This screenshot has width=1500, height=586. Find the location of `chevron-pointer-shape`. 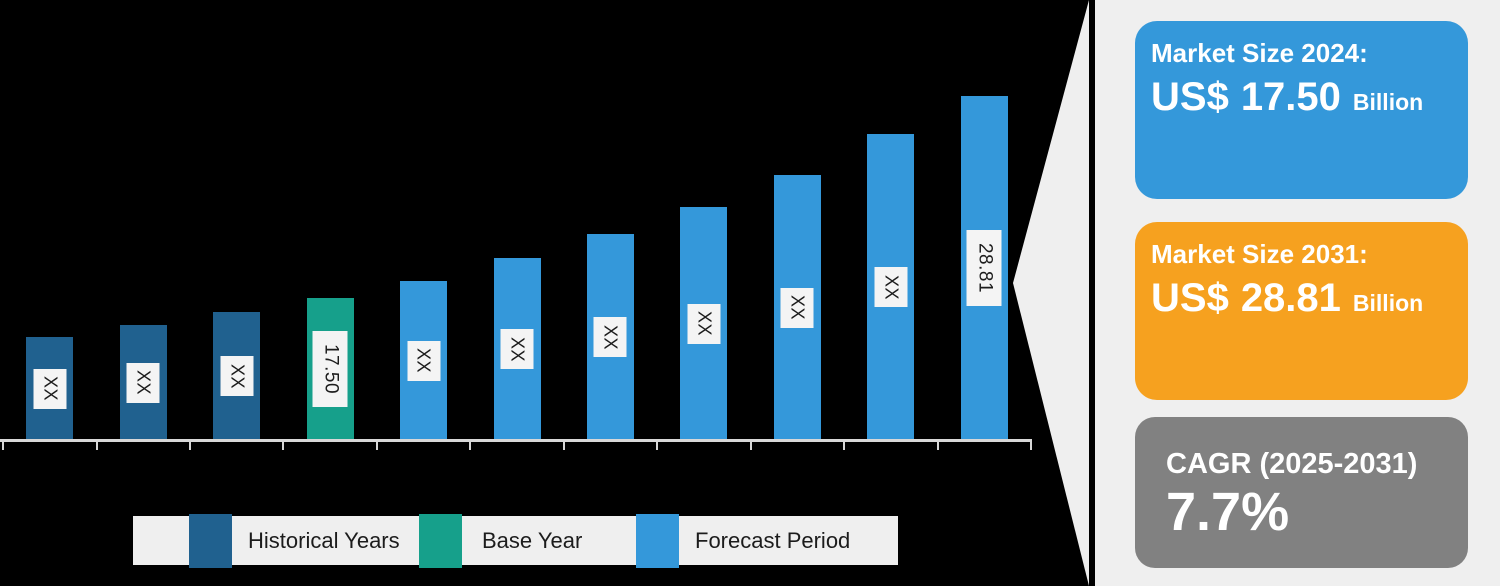

chevron-pointer-shape is located at coordinates (1051, 293).